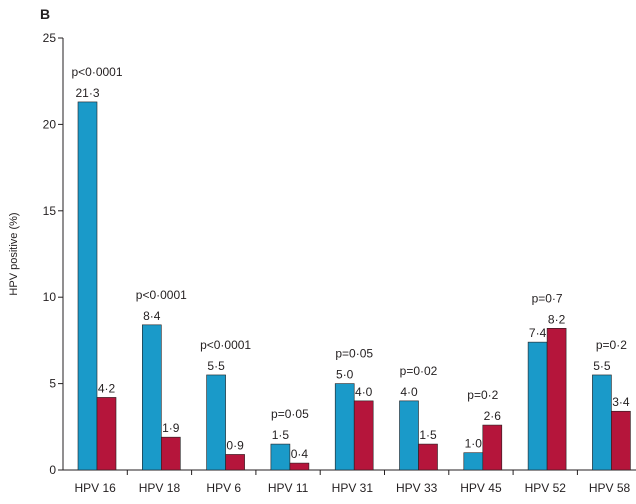 Image resolution: width=636 pixels, height=504 pixels. What do you see at coordinates (50, 297) in the screenshot?
I see `y-tick-label: 10` at bounding box center [50, 297].